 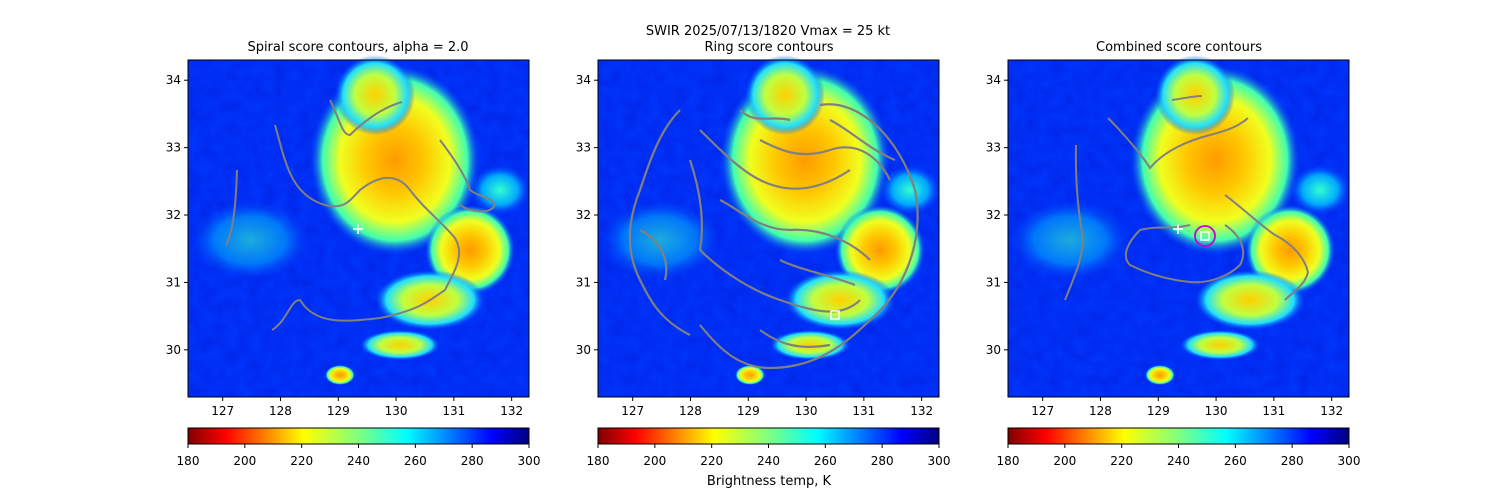 What do you see at coordinates (768, 31) in the screenshot?
I see `figure-suptitle: SWIR 2025/07/13/1820 Vmax = 25 kt` at bounding box center [768, 31].